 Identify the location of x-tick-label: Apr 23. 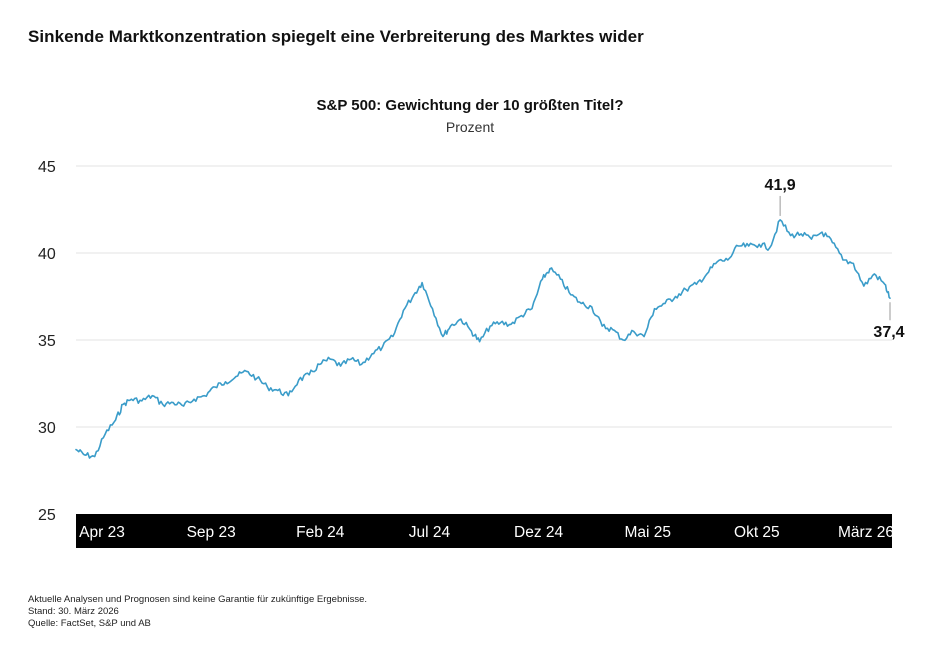
(102, 532).